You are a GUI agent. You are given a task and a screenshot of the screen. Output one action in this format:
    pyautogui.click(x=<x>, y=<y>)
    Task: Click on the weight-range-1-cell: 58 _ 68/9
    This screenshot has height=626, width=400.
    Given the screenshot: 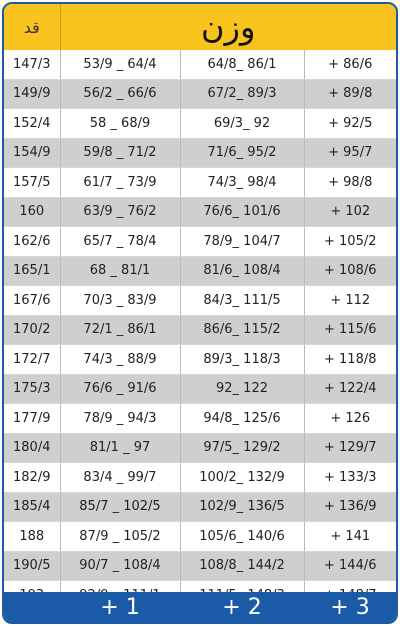 What is the action you would take?
    pyautogui.click(x=120, y=123)
    